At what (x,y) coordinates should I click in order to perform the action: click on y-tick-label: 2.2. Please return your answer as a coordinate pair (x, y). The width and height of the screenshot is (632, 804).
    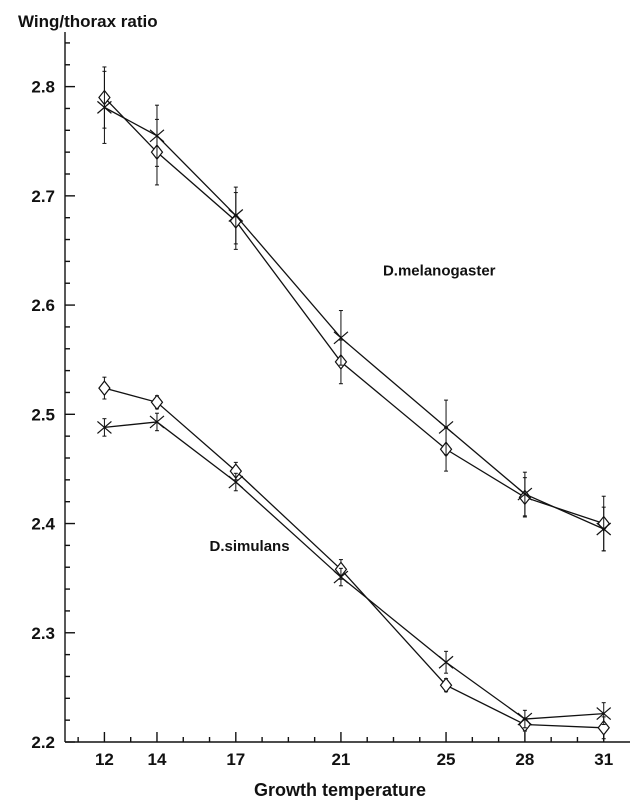
    Looking at the image, I should click on (43, 742).